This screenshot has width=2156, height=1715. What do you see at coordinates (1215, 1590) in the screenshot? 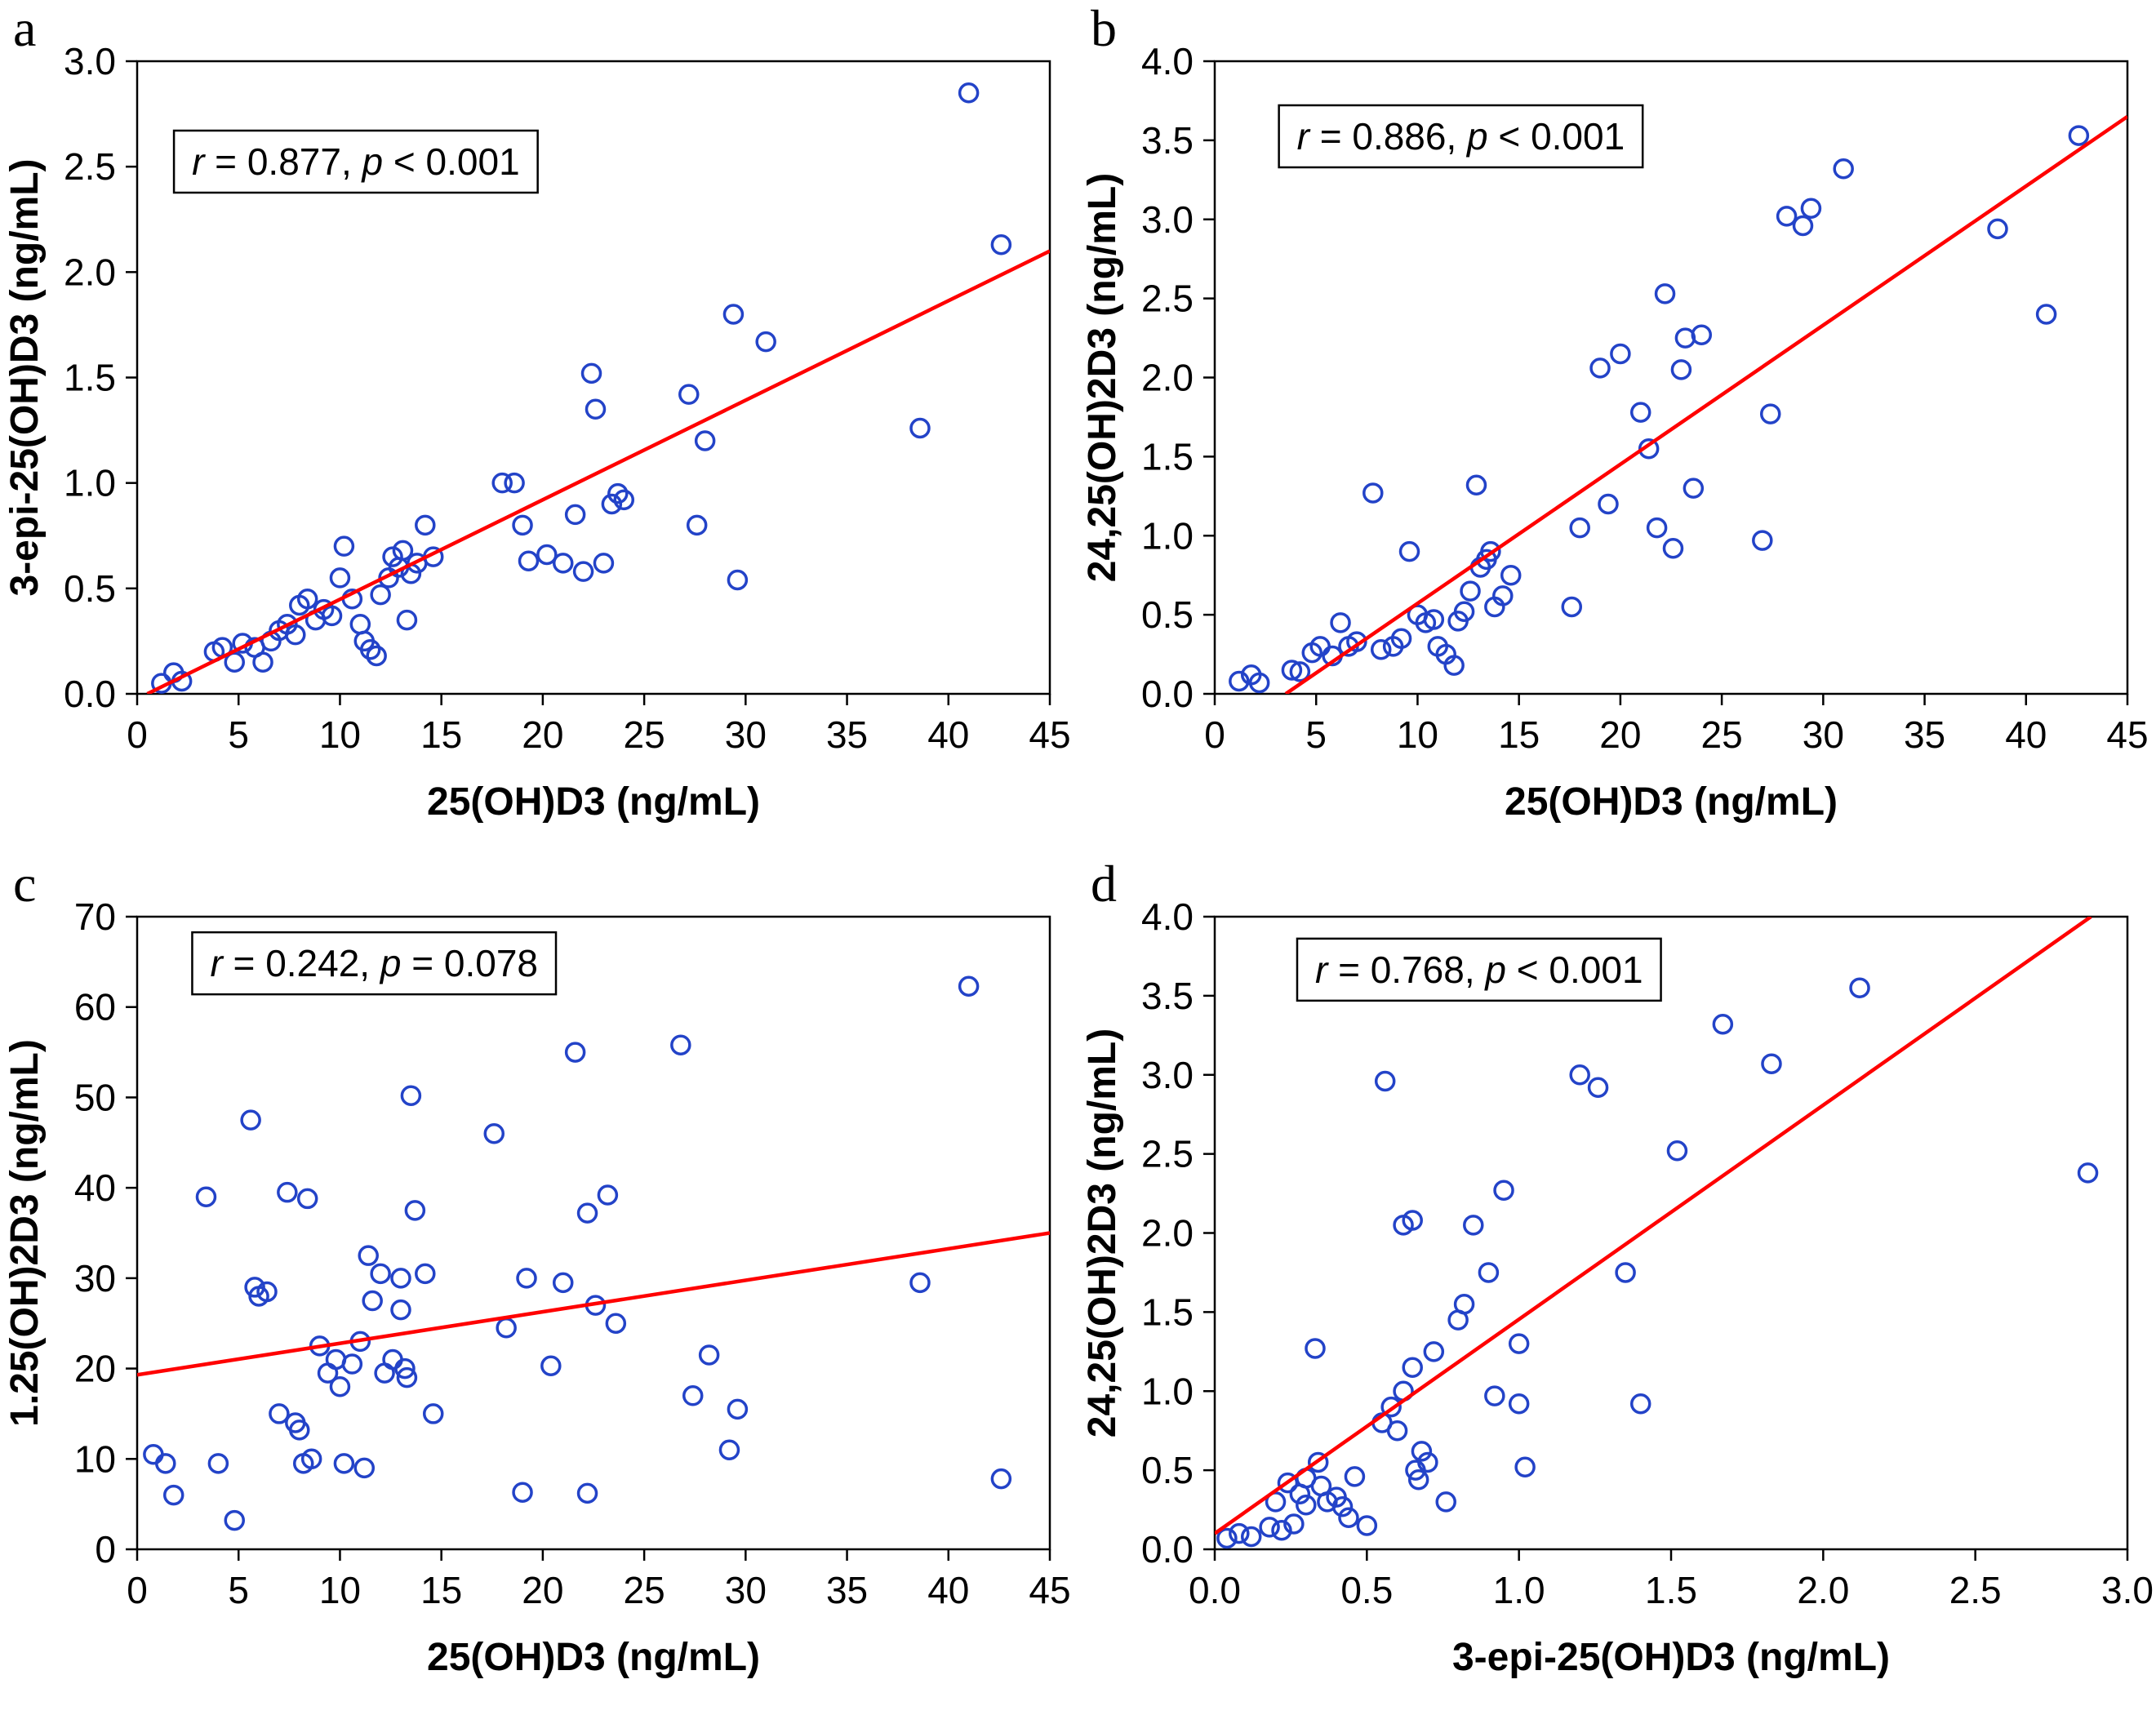
I see `x-tick-label: 0.0` at bounding box center [1215, 1590].